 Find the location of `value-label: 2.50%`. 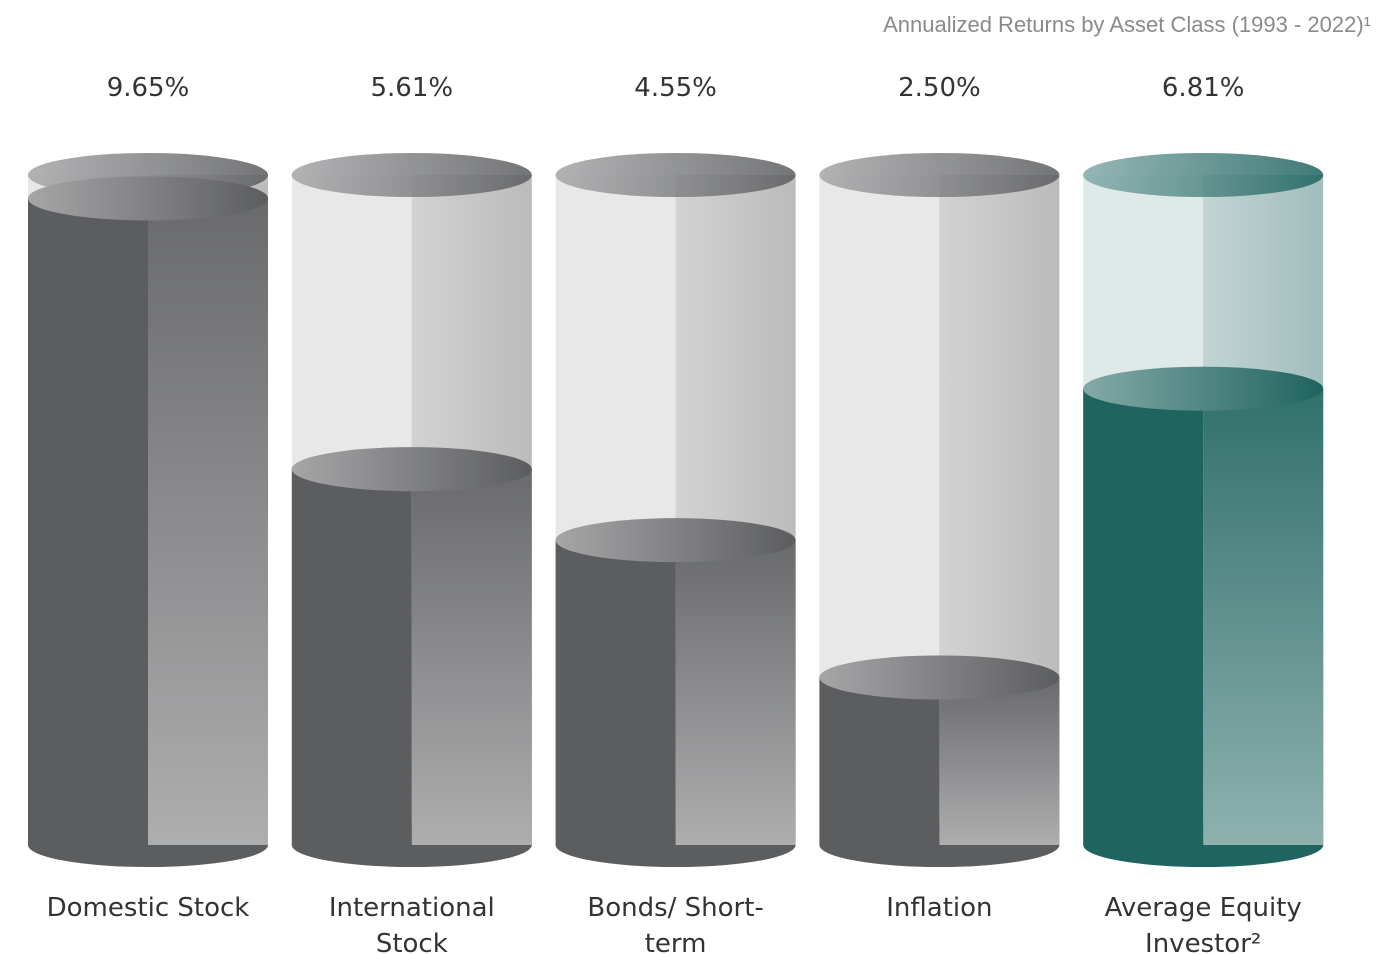

value-label: 2.50% is located at coordinates (939, 88).